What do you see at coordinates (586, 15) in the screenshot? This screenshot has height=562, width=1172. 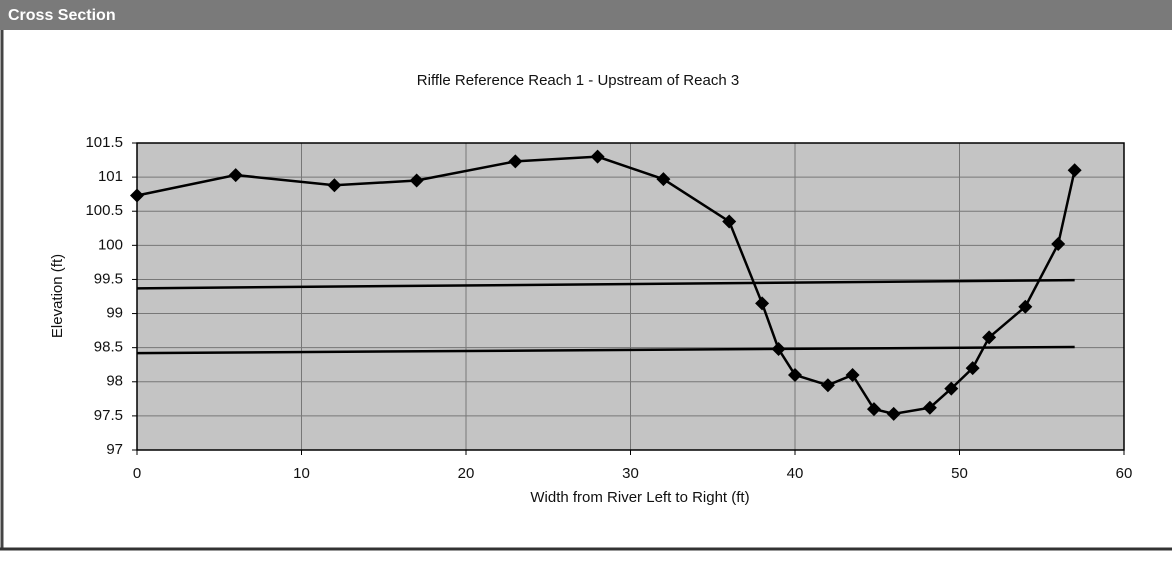 I see `header-bar` at bounding box center [586, 15].